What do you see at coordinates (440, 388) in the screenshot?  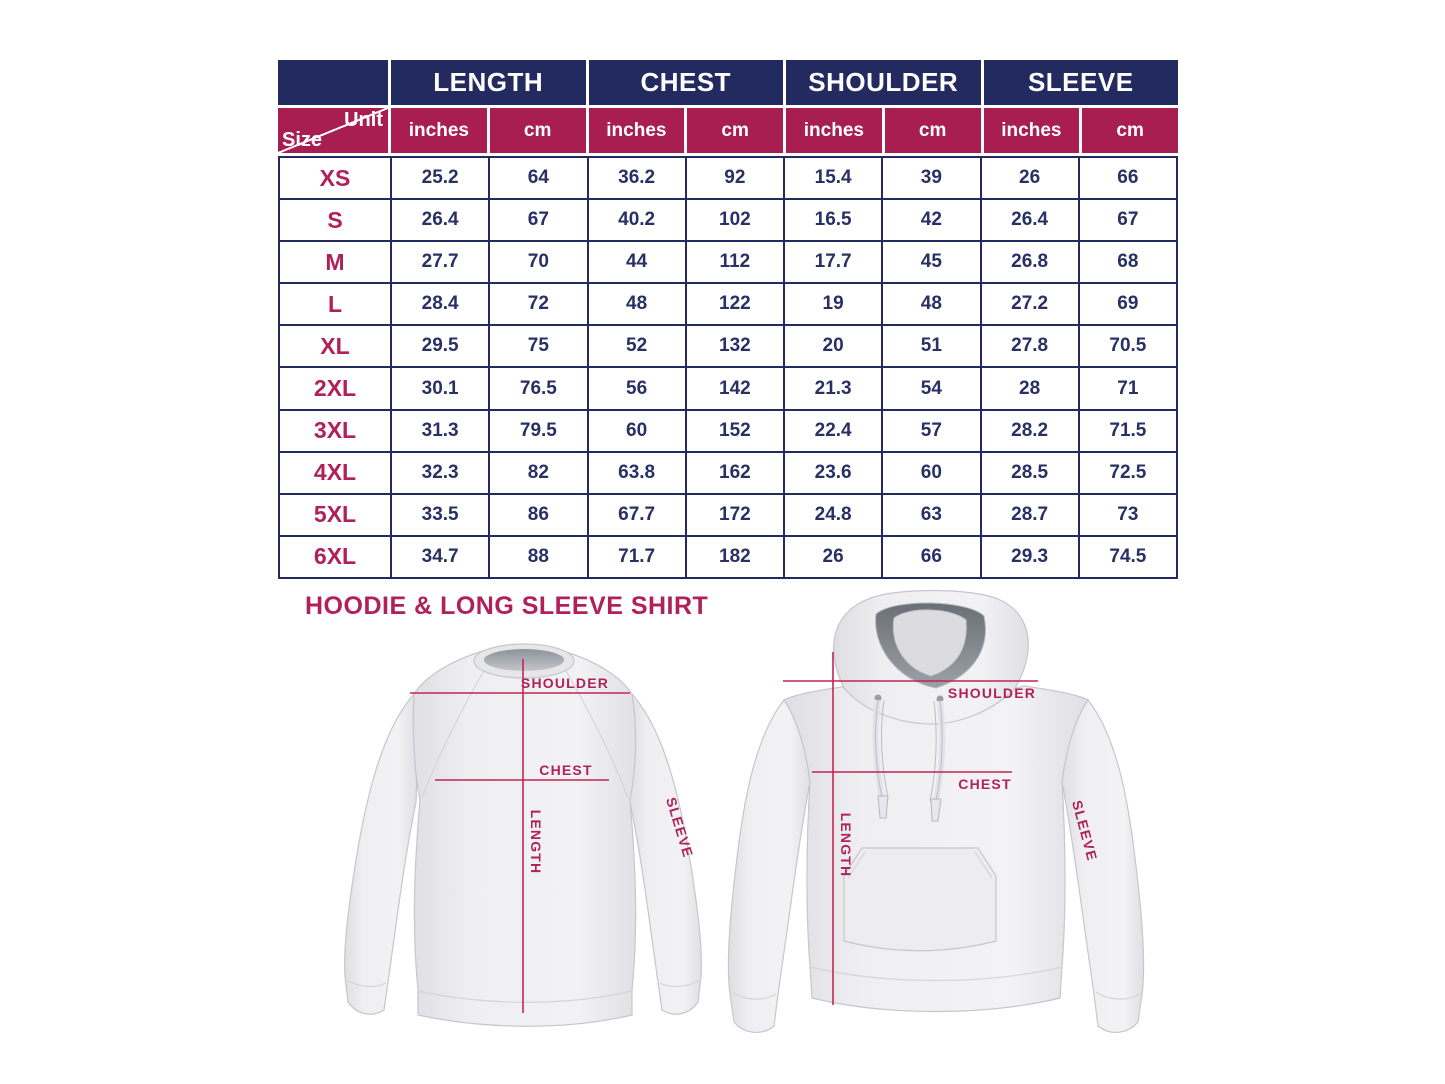 I see `table-cell: 30.1` at bounding box center [440, 388].